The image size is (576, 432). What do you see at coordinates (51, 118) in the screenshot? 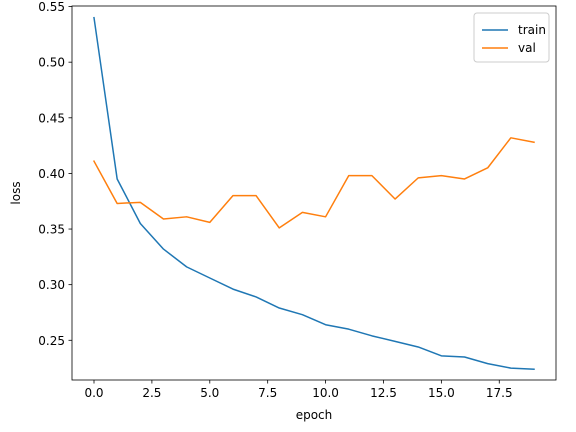
I see `y-tick-label: 0.45` at bounding box center [51, 118].